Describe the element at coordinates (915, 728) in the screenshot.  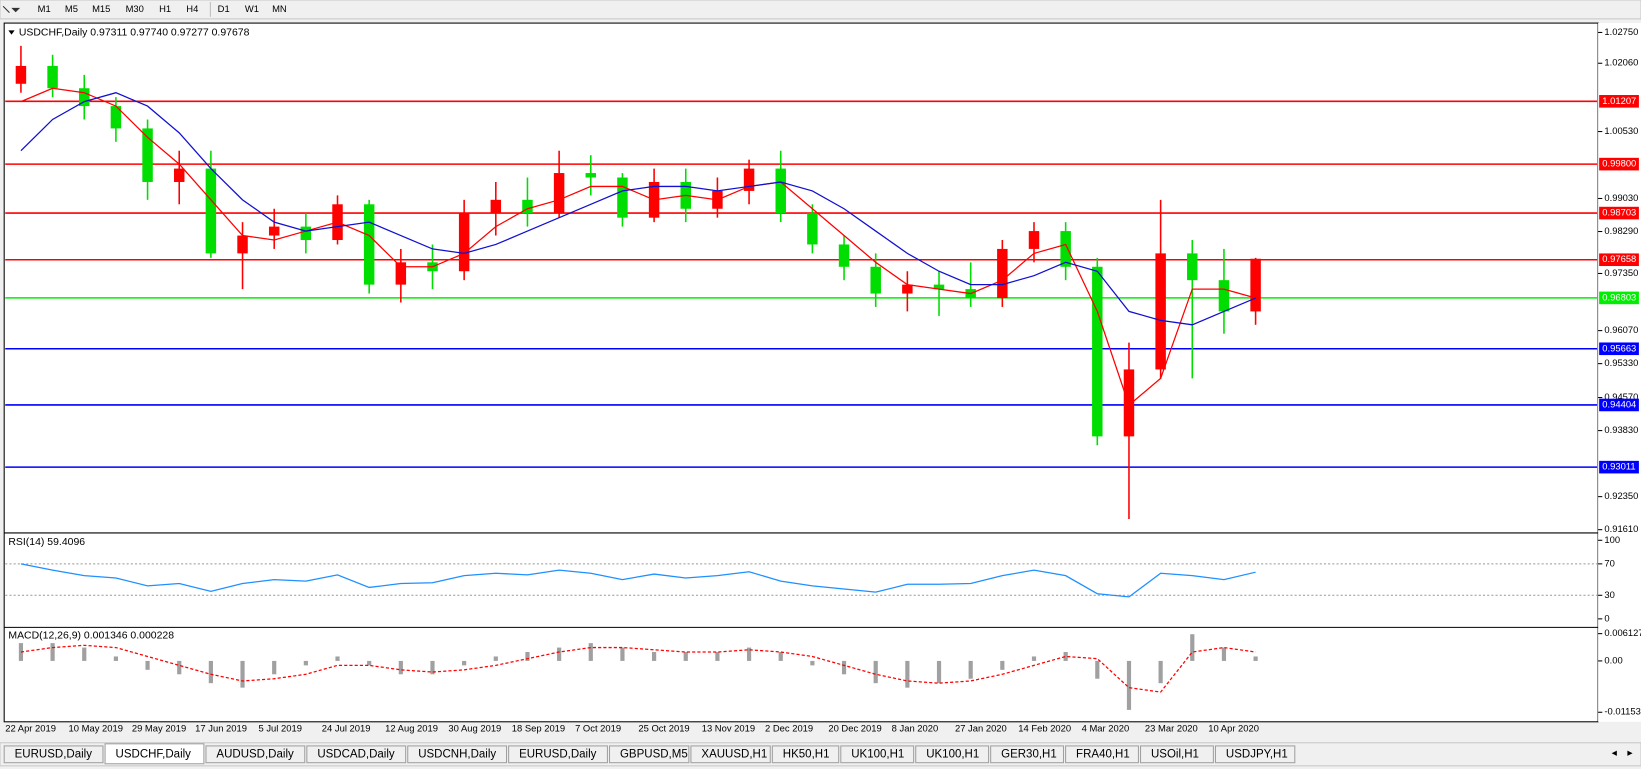
I see `x-tick-label: 8 Jan 2020` at that location.